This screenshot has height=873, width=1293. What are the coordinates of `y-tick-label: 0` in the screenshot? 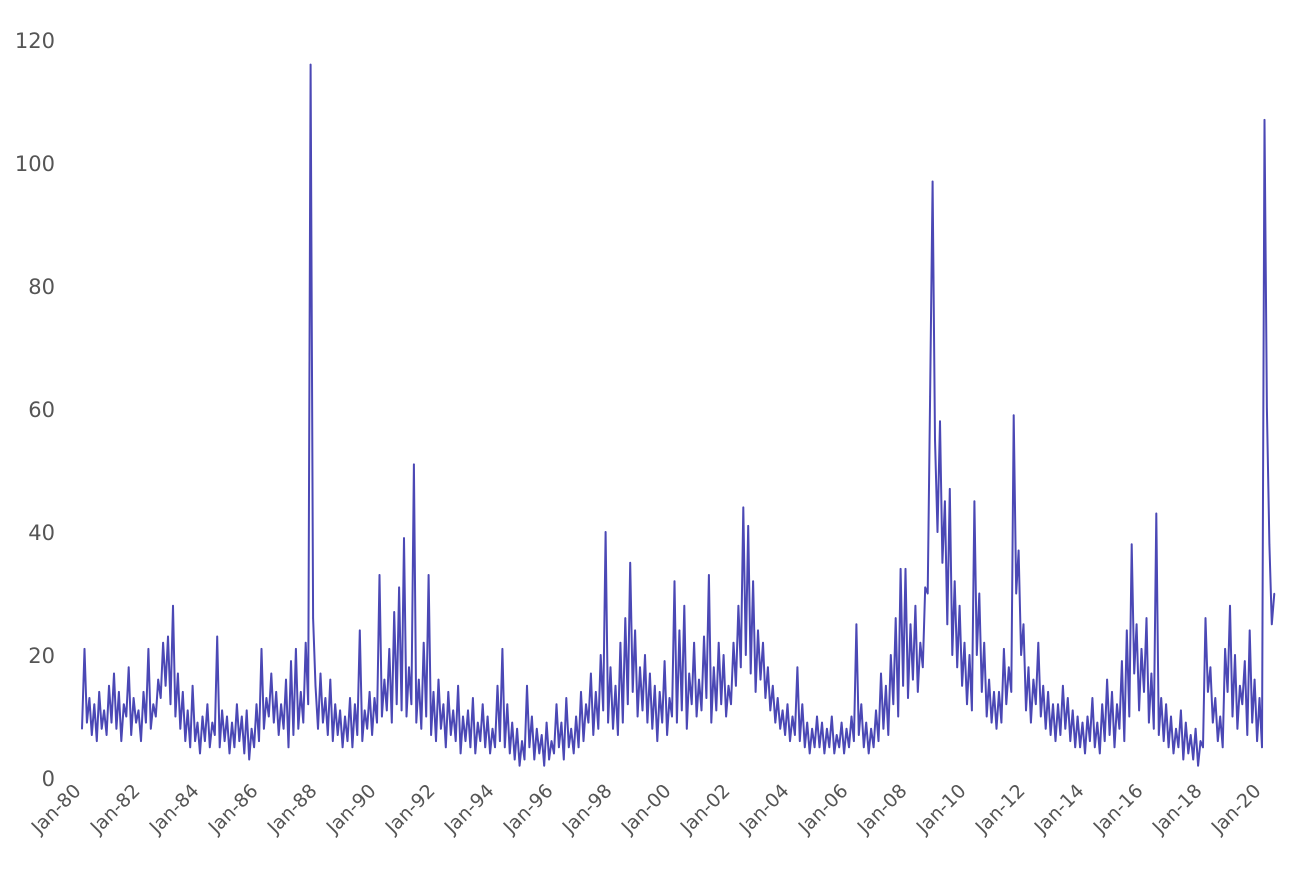 It's located at (48, 779).